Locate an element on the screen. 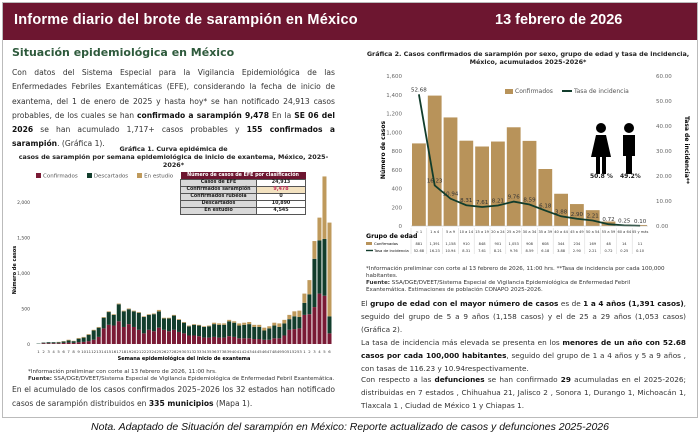 The width and height of the screenshot is (700, 437). table-confirmados-cell: 11 is located at coordinates (640, 244).